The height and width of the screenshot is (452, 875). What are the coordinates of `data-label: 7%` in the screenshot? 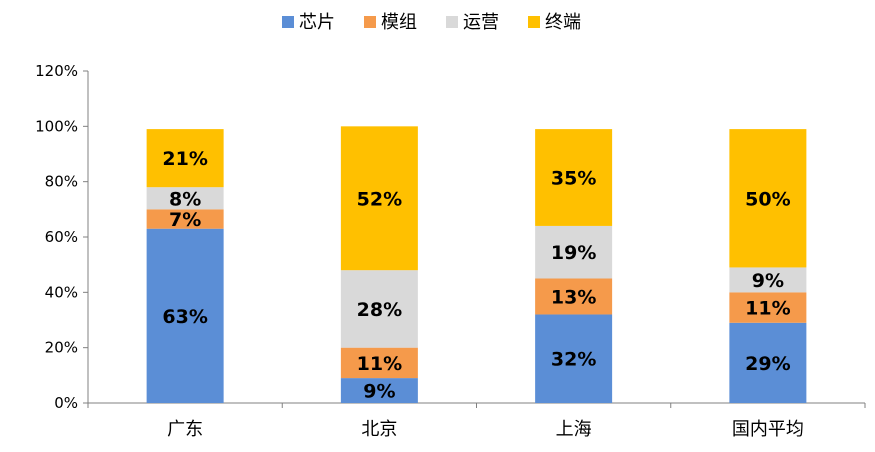 It's located at (185, 220).